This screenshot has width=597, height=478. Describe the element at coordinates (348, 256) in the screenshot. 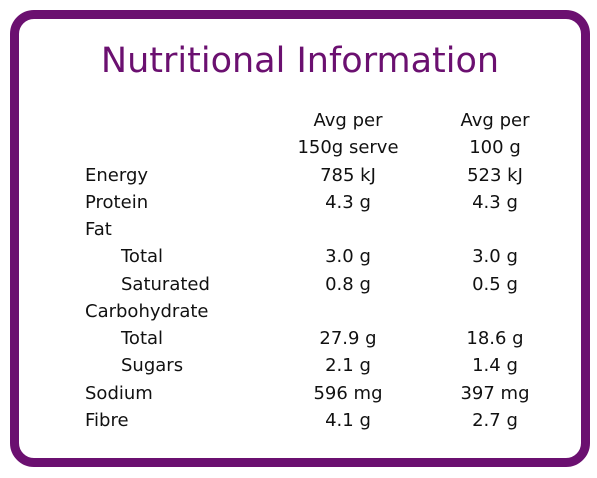

I see `row-value-per-serve: 3.0 g` at that location.